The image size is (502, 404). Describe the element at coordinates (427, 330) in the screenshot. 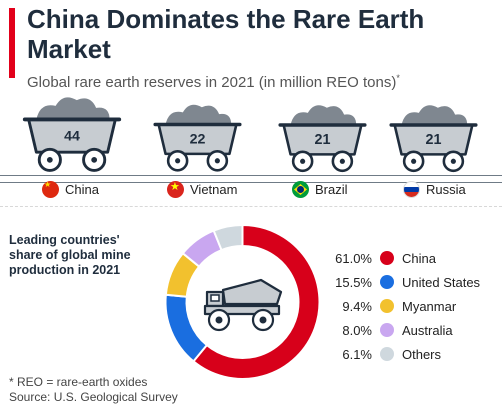

I see `legend-label: Australia` at that location.